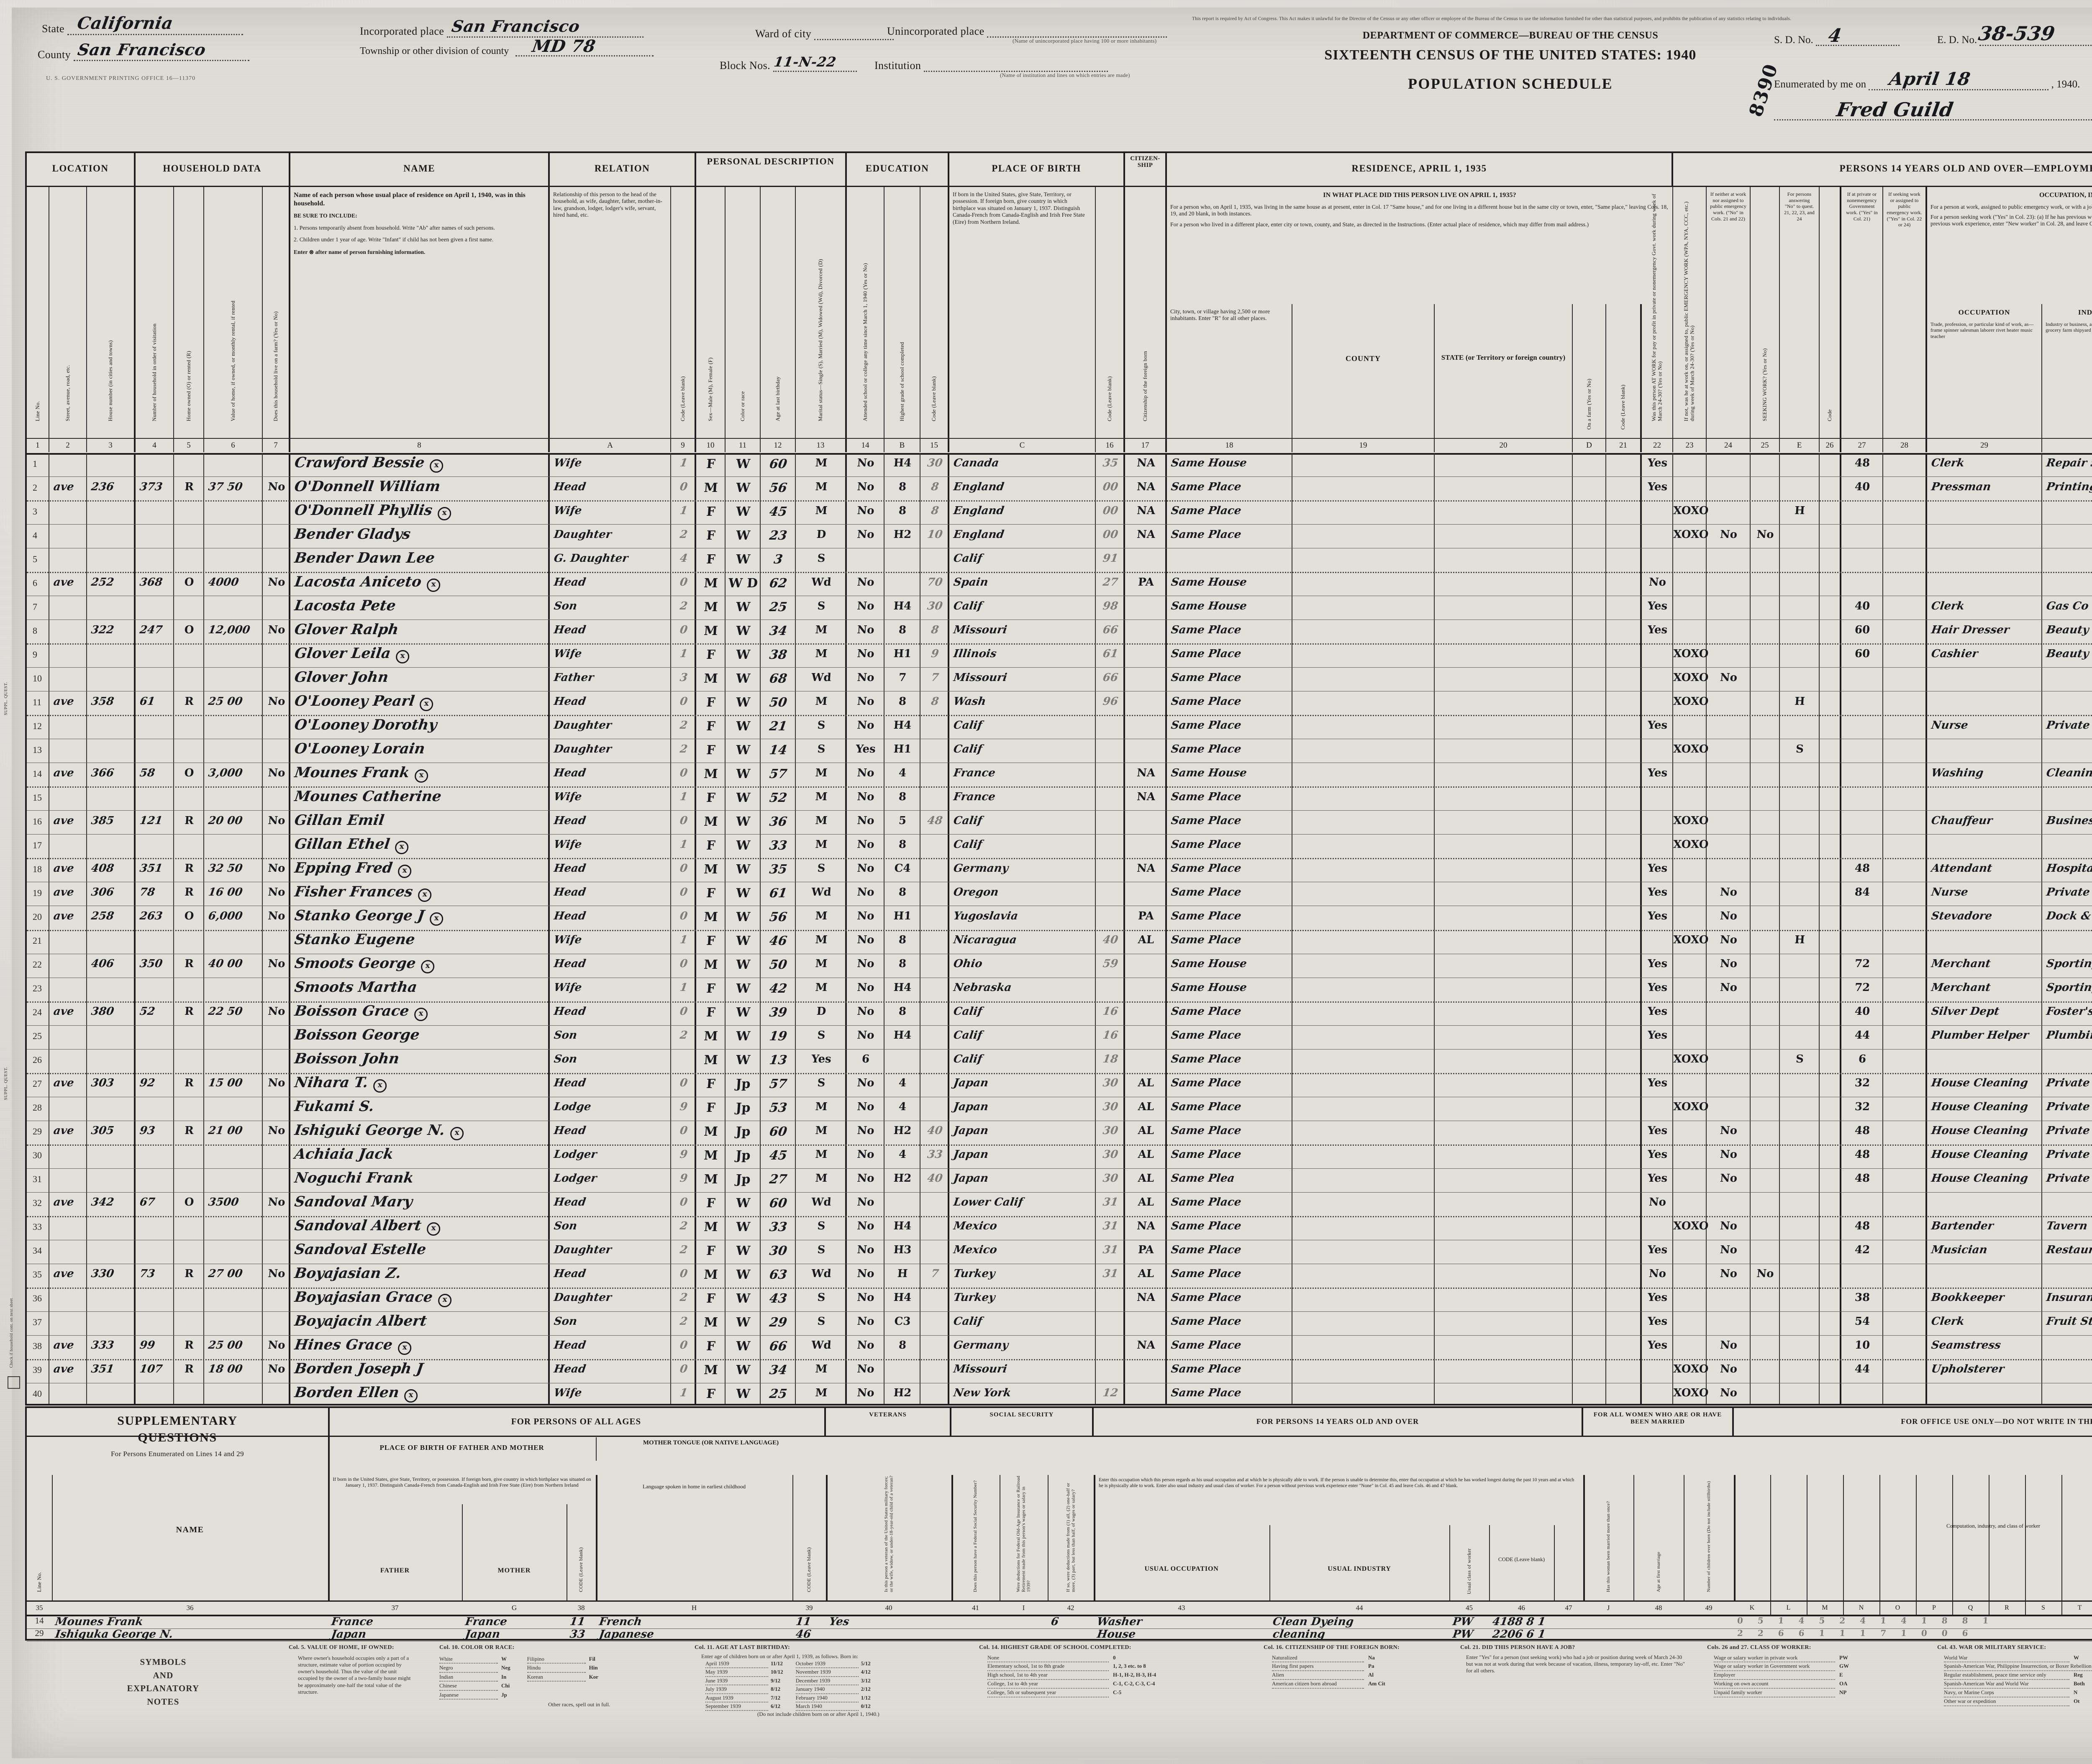  I want to click on column-number-1: 1, so click(38, 446).